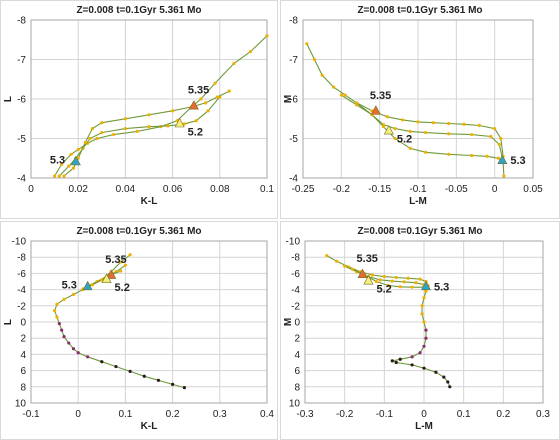  Describe the element at coordinates (543, 414) in the screenshot. I see `x-tick-label: 0.3` at that location.